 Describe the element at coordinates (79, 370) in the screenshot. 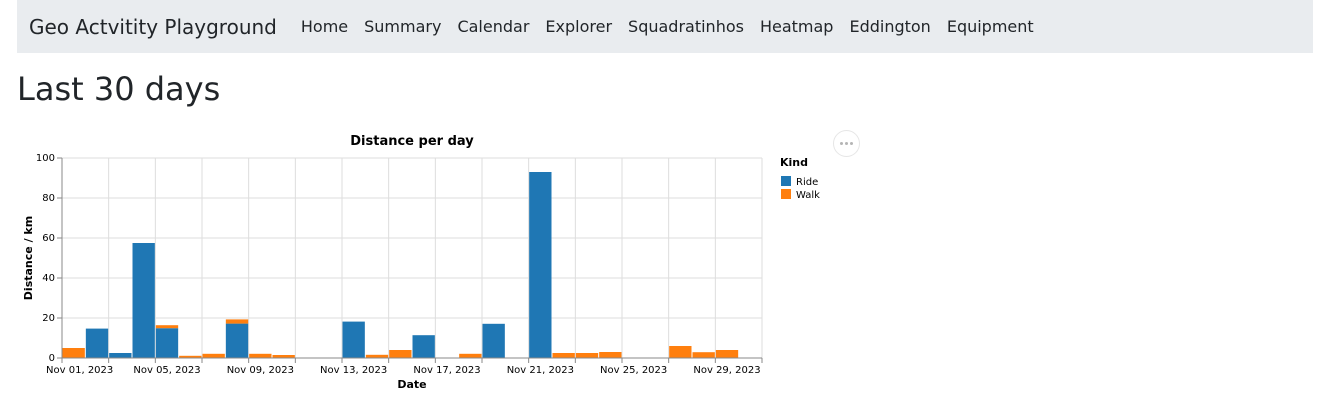

I see `x-tick-label: Nov 01, 2023` at that location.